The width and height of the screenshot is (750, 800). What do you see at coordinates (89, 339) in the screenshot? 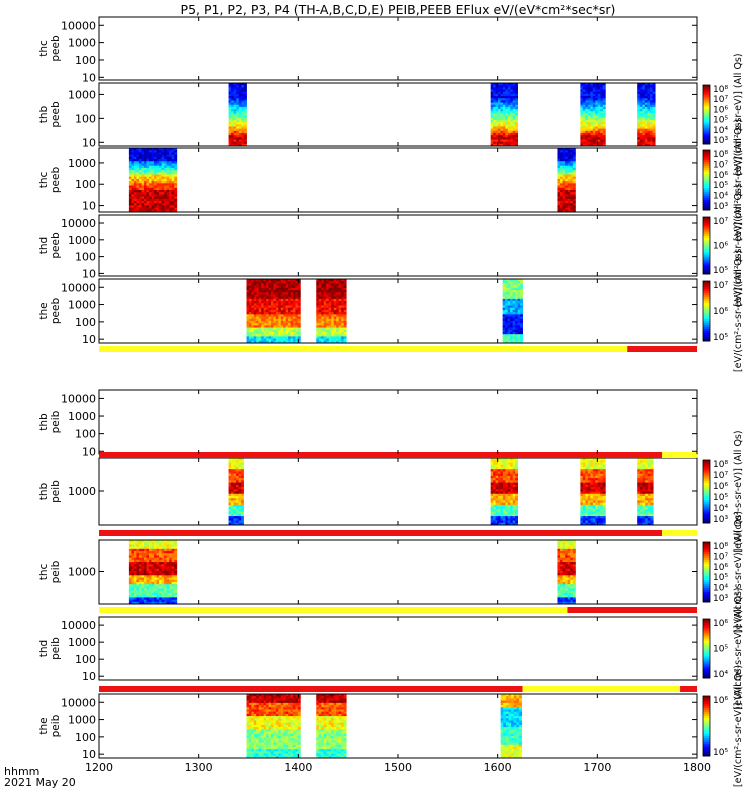
I see `y-tick-label: 10` at bounding box center [89, 339].